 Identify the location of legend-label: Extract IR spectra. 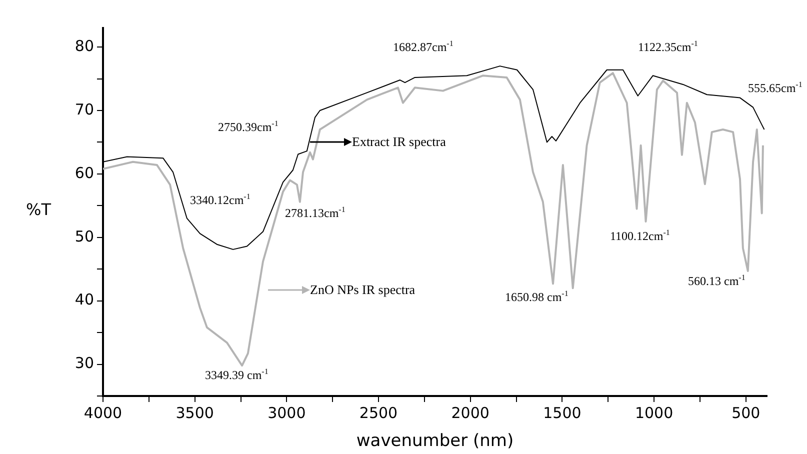
(399, 142).